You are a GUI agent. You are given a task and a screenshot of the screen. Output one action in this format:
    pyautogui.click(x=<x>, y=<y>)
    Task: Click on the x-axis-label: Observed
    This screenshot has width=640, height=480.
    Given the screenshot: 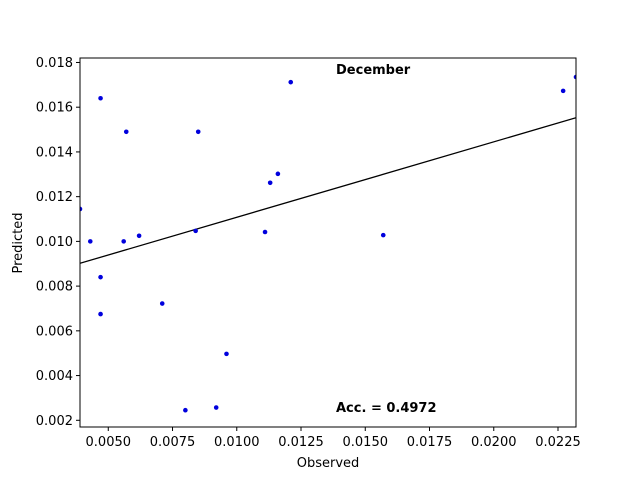 What is the action you would take?
    pyautogui.click(x=328, y=463)
    